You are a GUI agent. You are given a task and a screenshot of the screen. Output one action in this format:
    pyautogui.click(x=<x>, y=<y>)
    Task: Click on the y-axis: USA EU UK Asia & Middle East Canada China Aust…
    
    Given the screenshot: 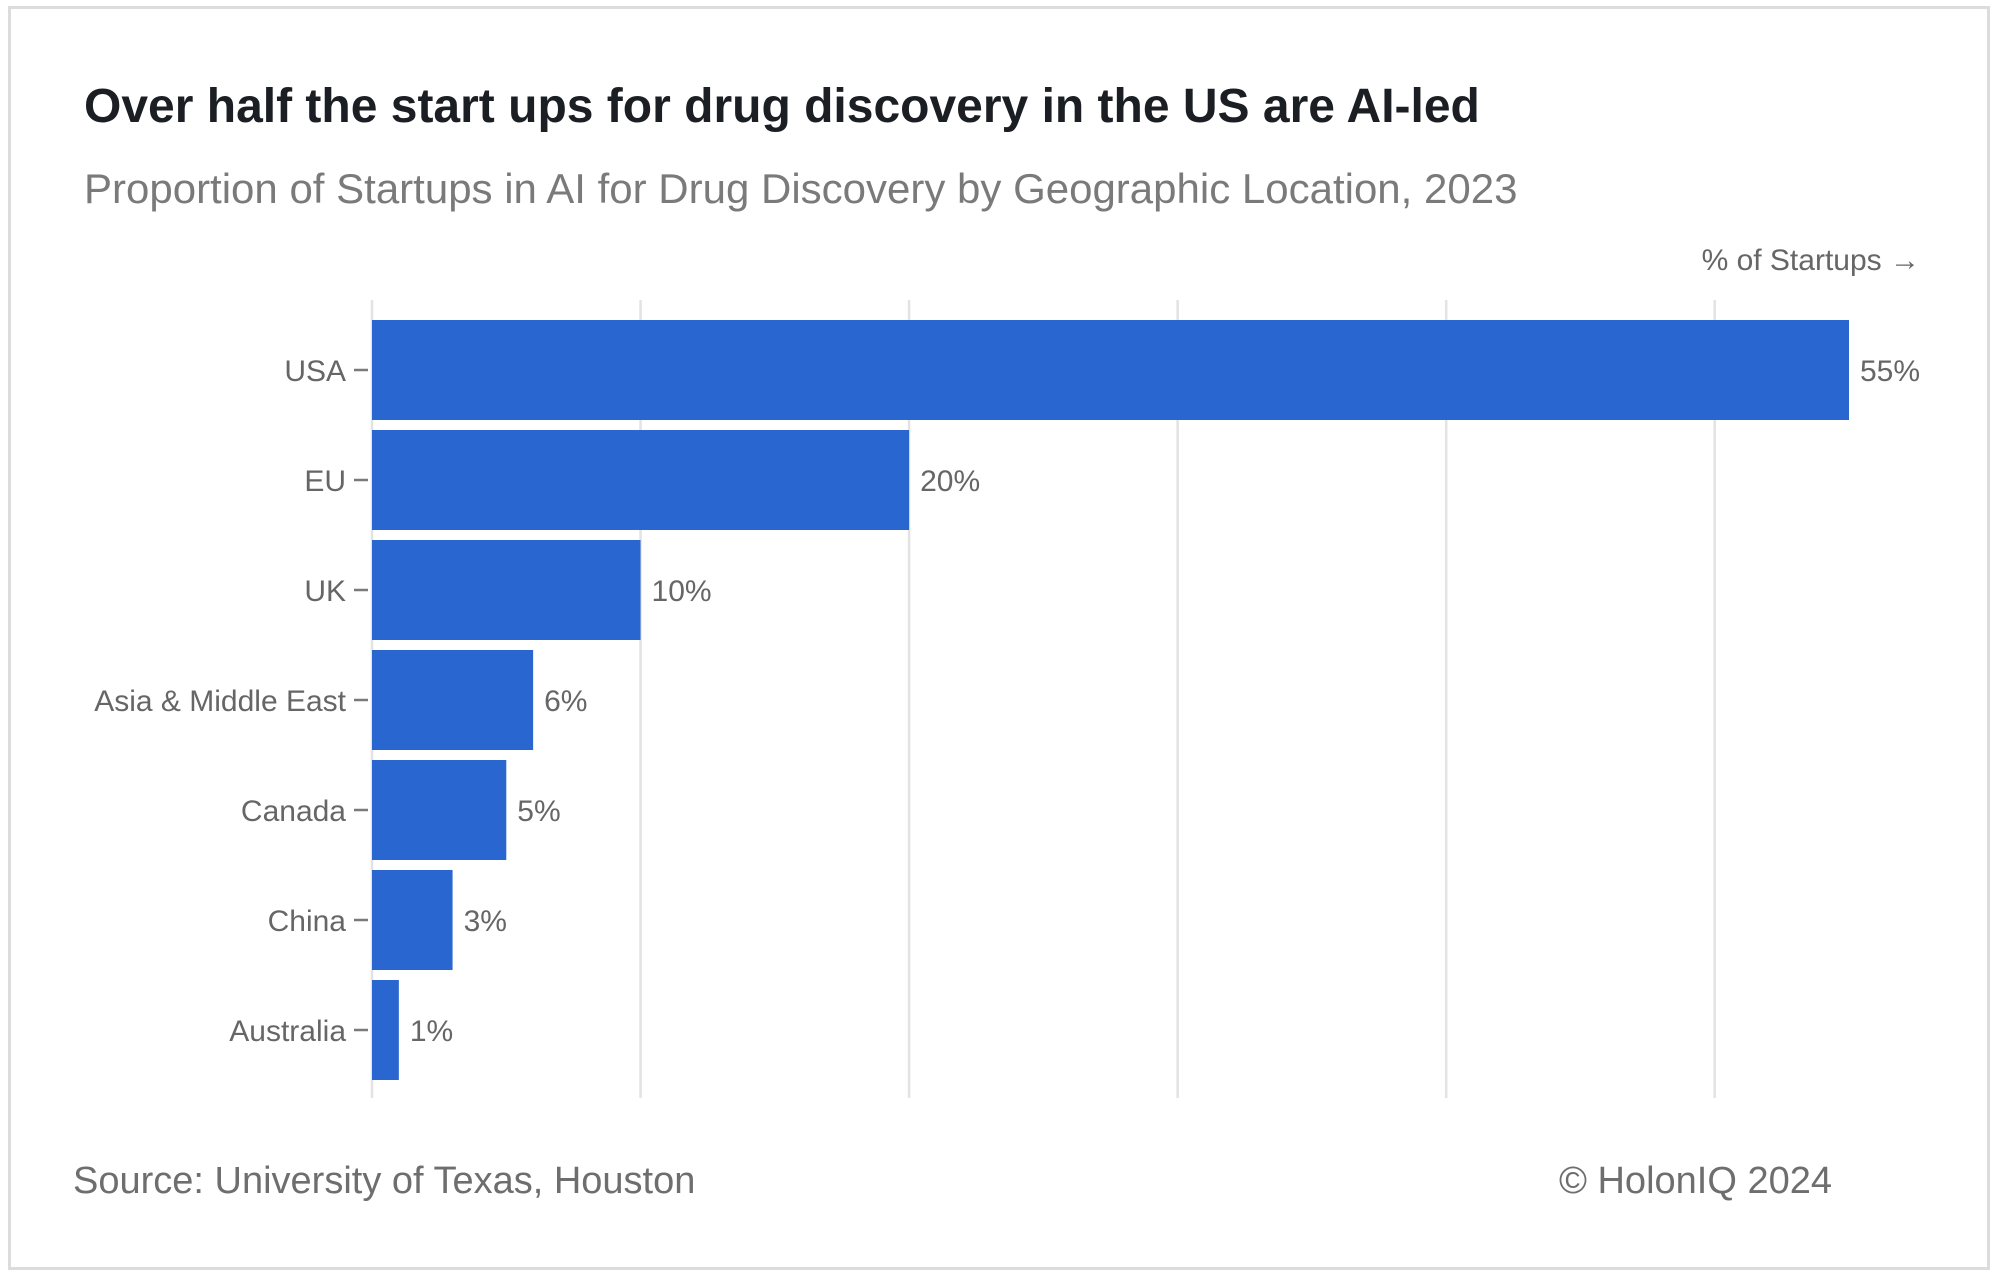 What is the action you would take?
    pyautogui.click(x=231, y=701)
    